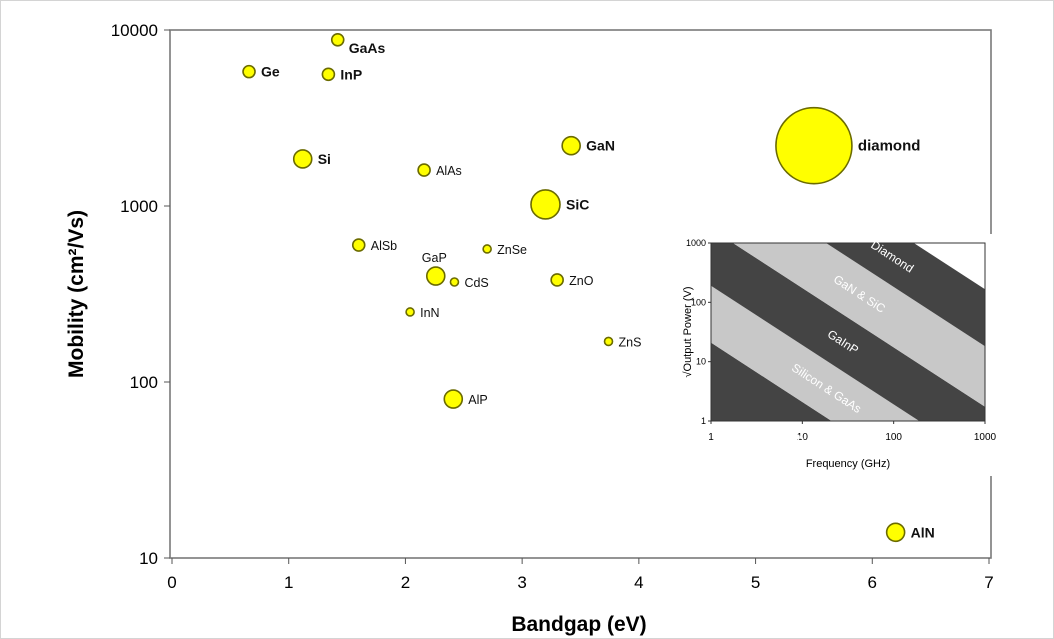 The image size is (1054, 639). Describe the element at coordinates (696, 243) in the screenshot. I see `inset-y-tick-label: 1000` at that location.